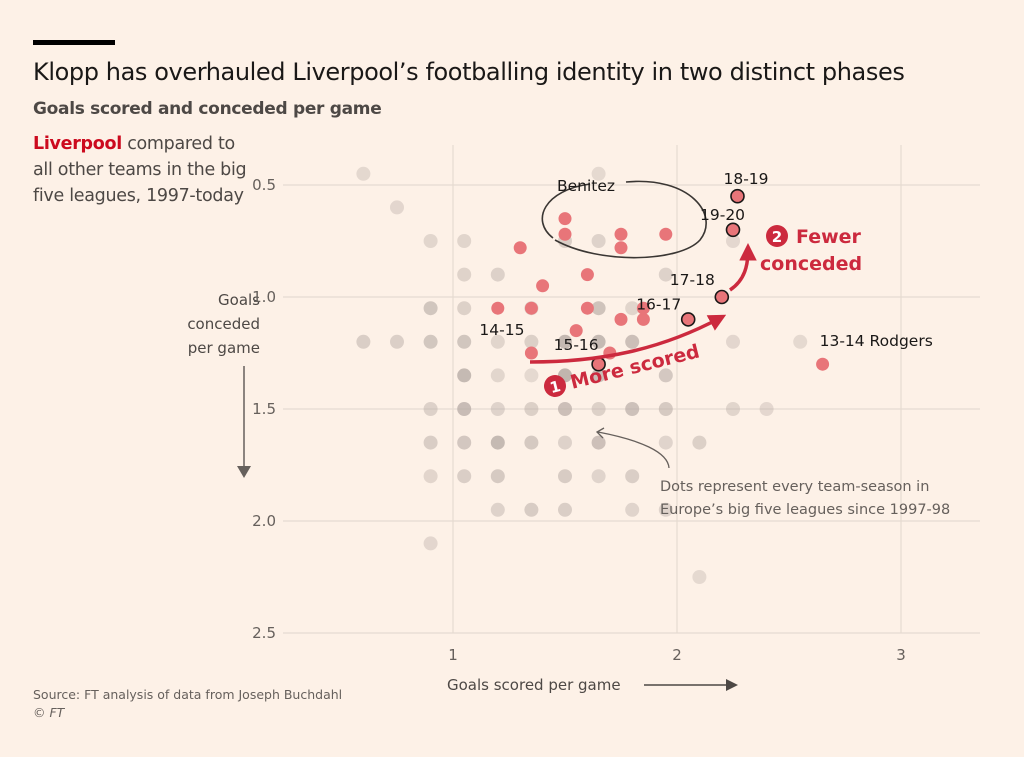 Image resolution: width=1024 pixels, height=757 pixels. What do you see at coordinates (77, 144) in the screenshot?
I see `liverpool-highlight: Liverpool` at bounding box center [77, 144].